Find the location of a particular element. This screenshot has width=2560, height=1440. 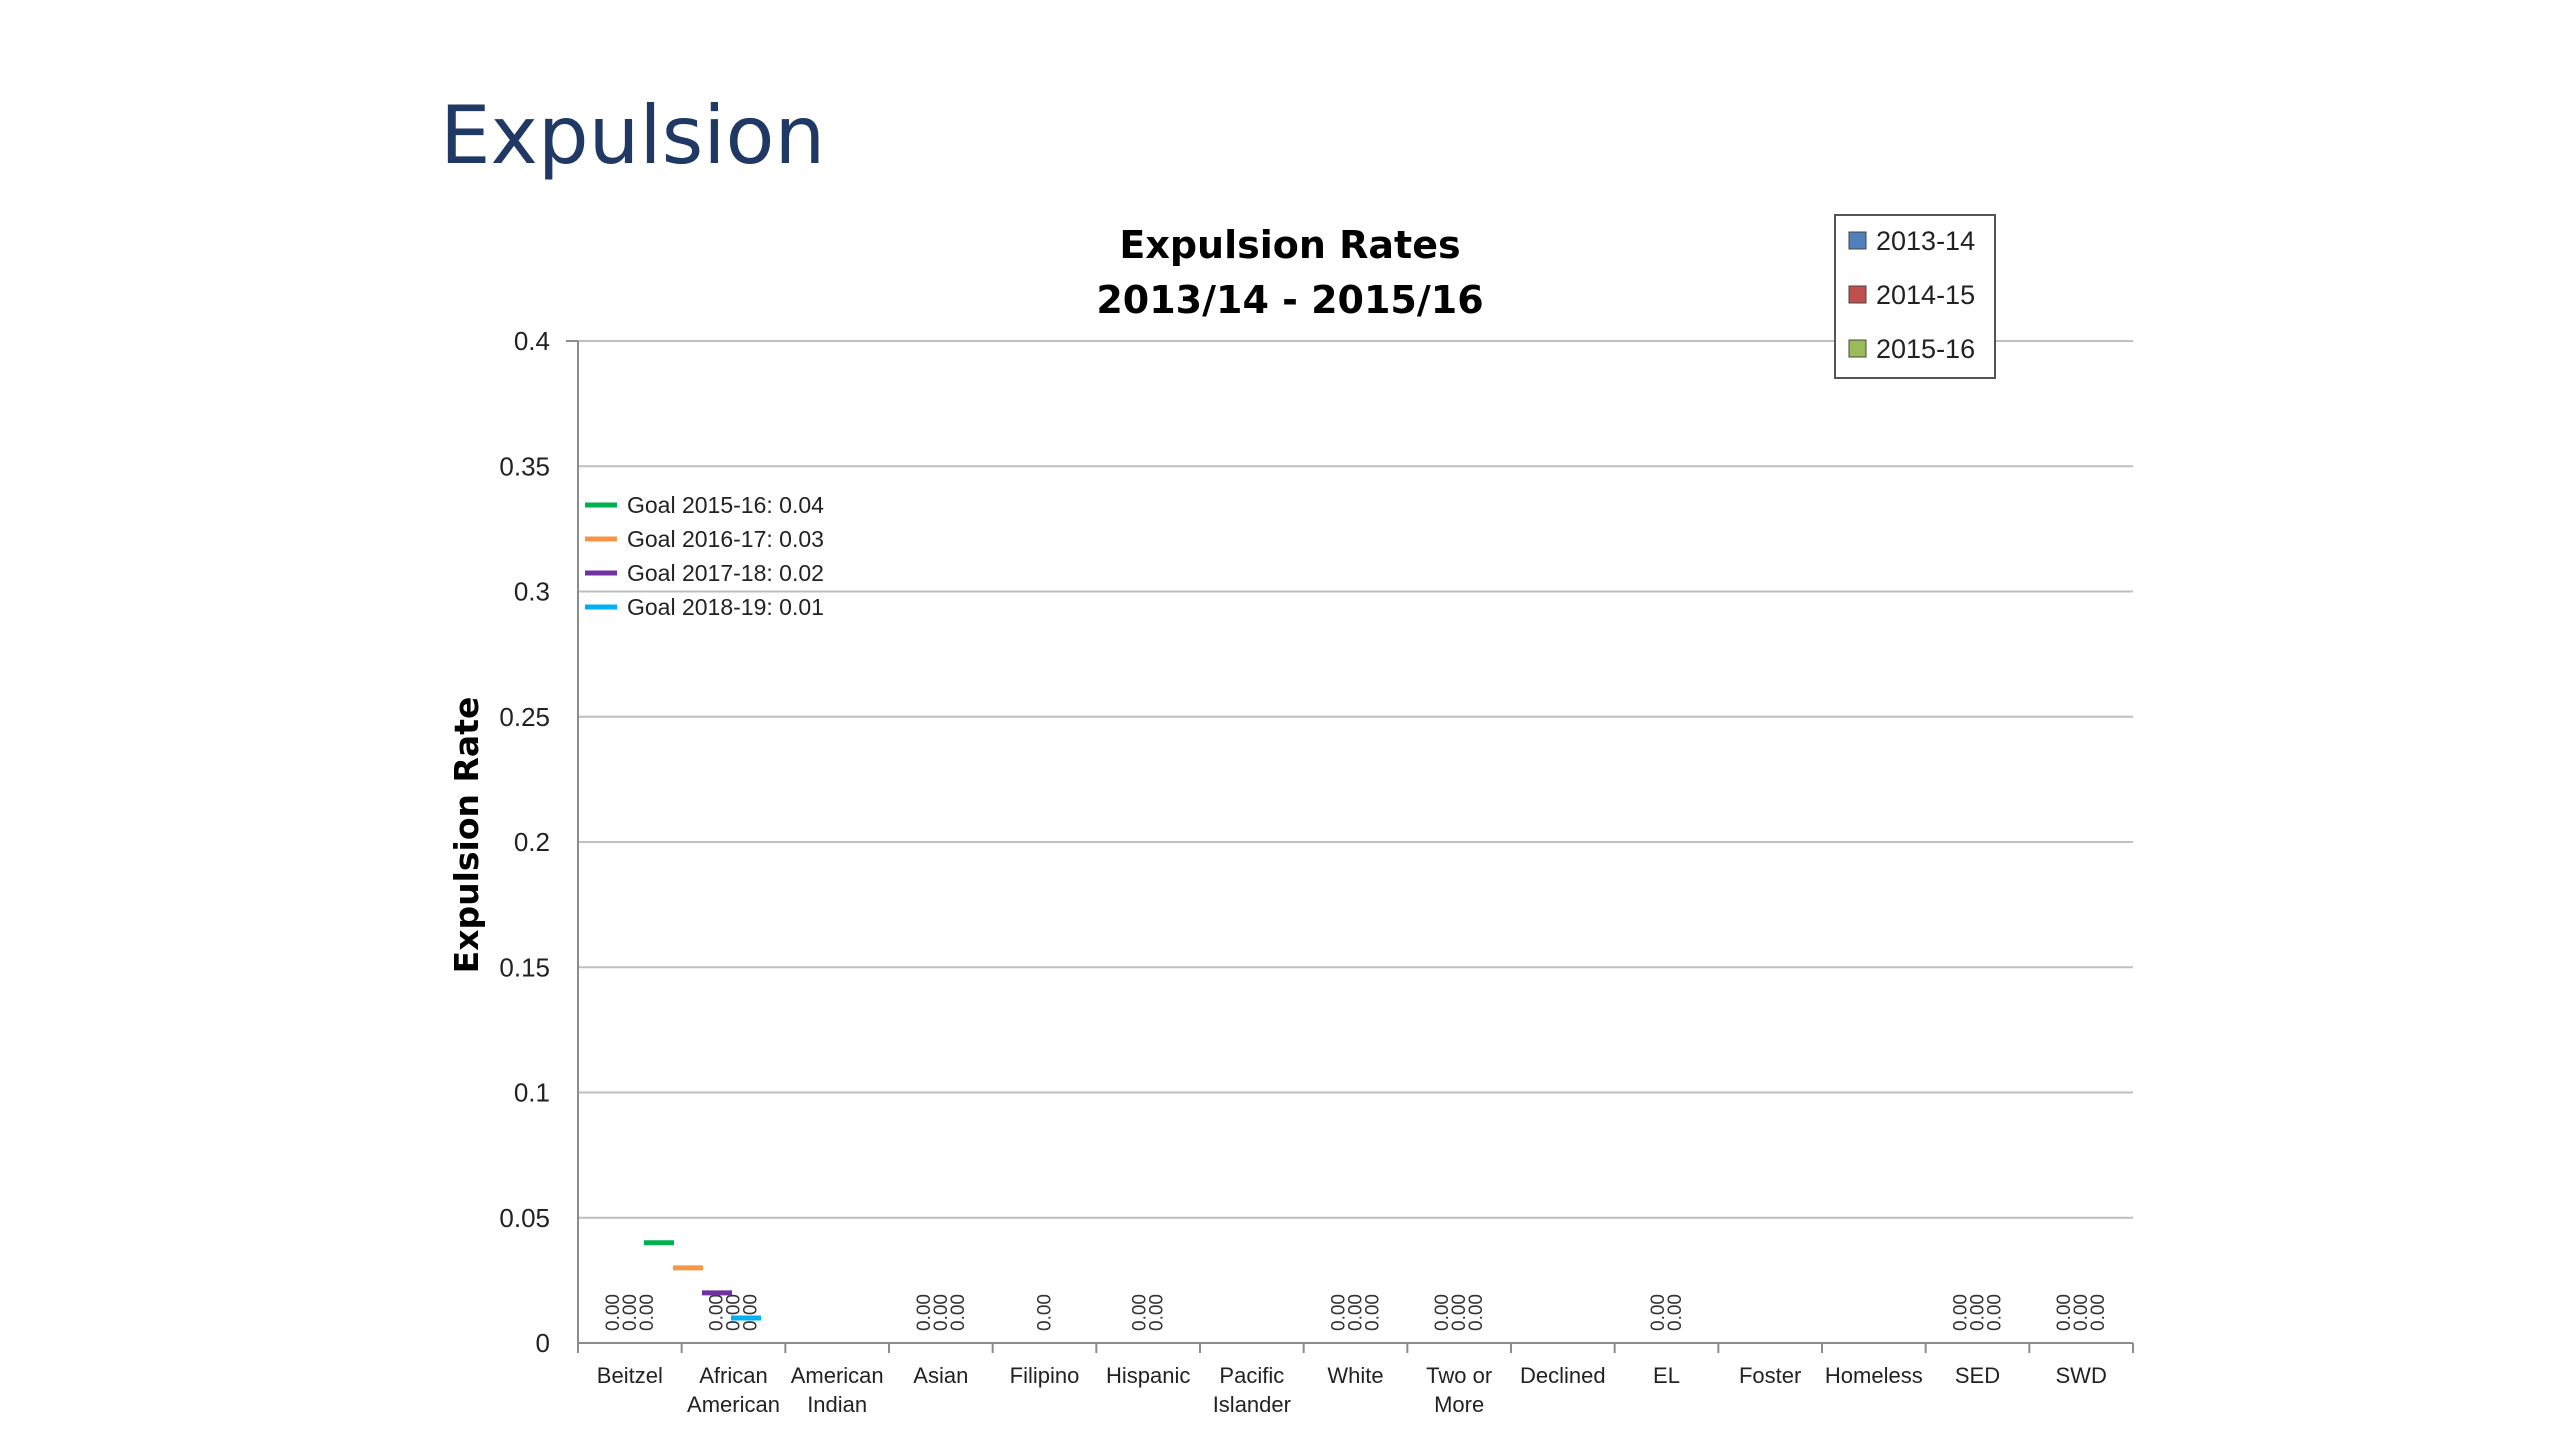

category-label: SWD is located at coordinates (2081, 1375).